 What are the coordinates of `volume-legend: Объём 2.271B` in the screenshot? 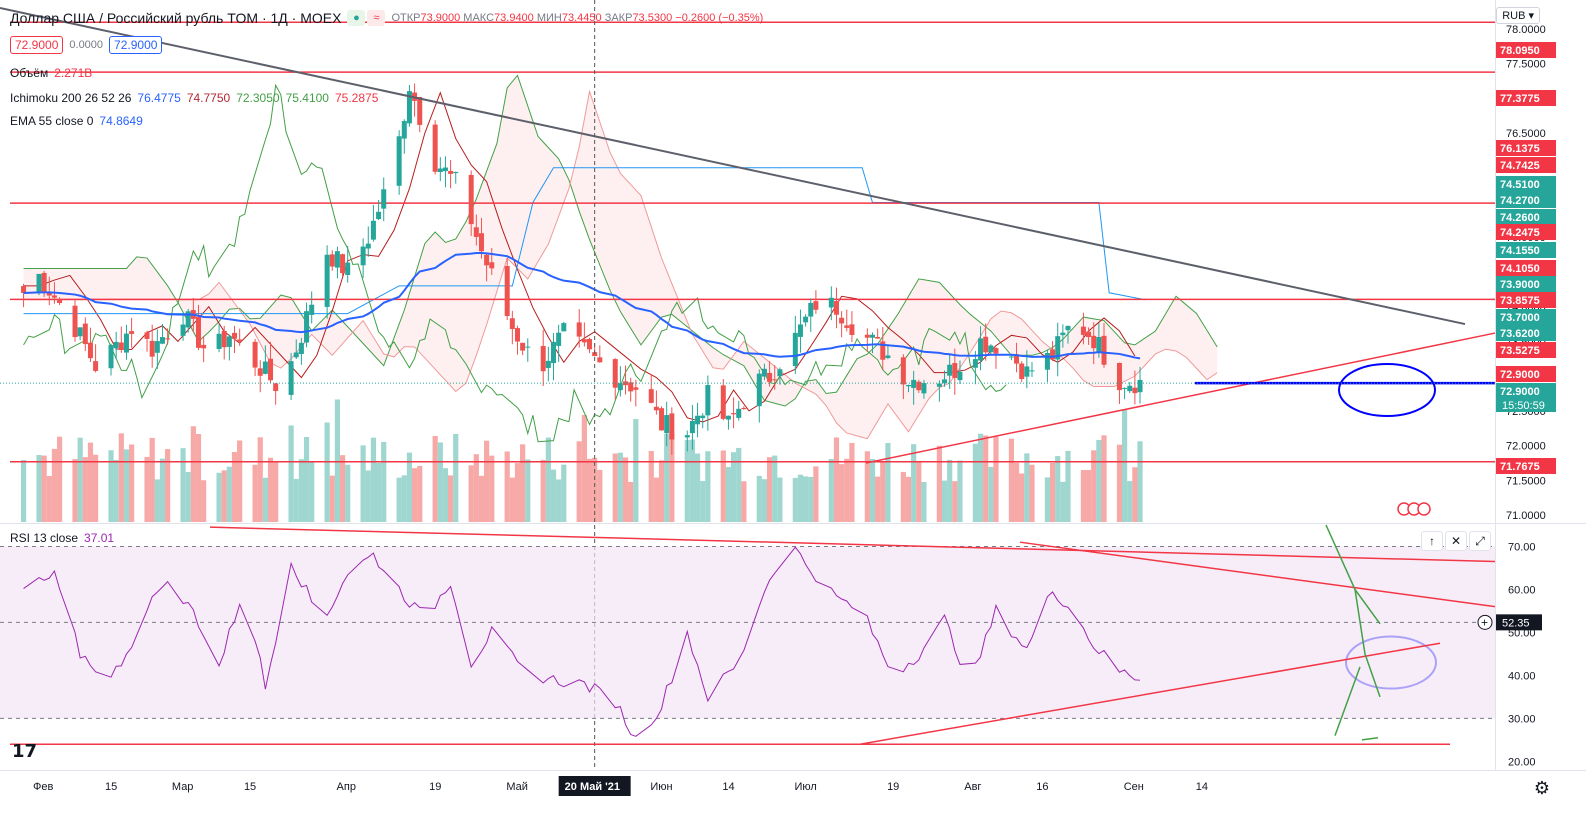 It's located at (51, 73).